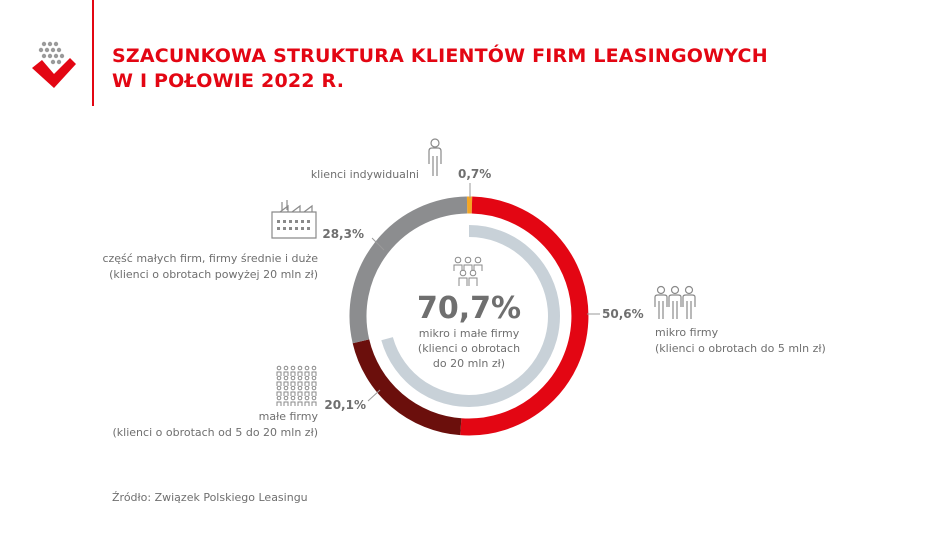 Image resolution: width=948 pixels, height=533 pixels. What do you see at coordinates (407, 387) in the screenshot?
I see `donut-slice-small` at bounding box center [407, 387].